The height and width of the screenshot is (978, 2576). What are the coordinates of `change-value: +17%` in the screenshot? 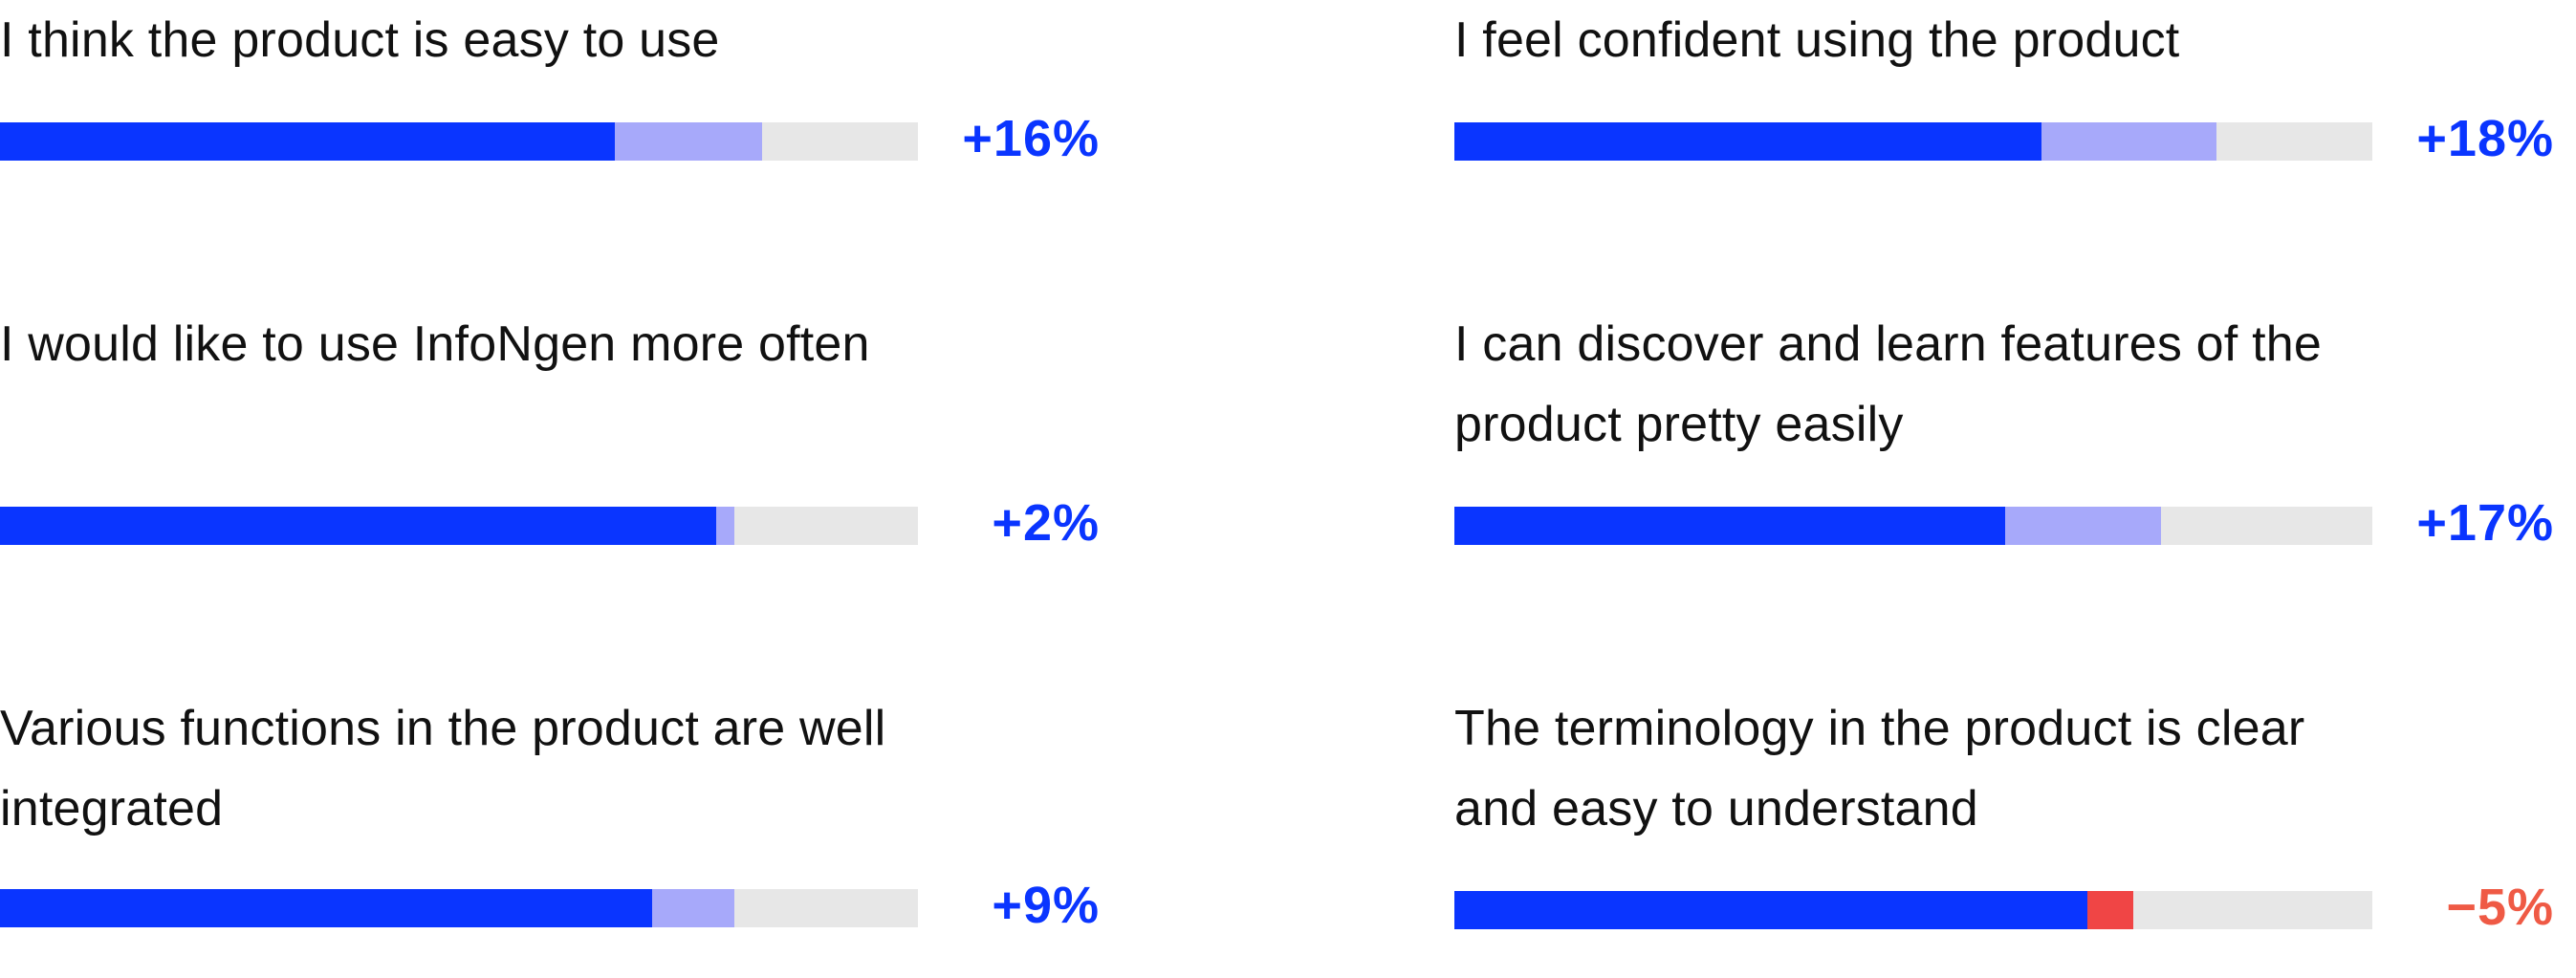 It's located at (2485, 523).